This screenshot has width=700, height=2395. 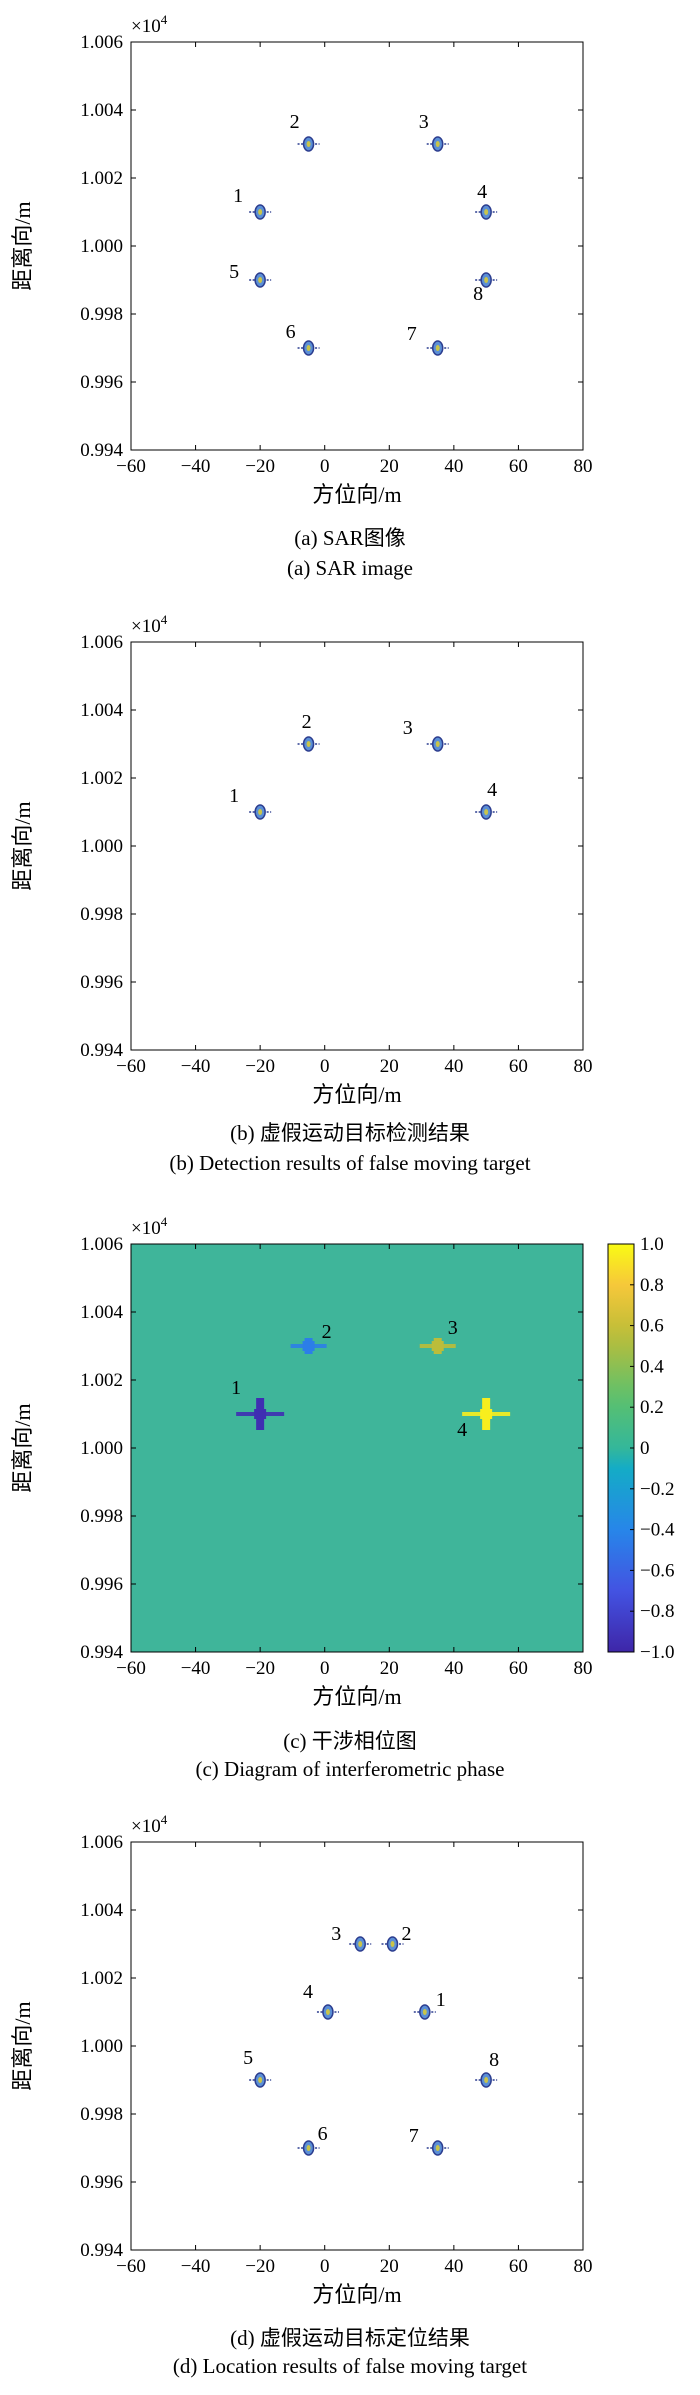 I want to click on caption-chinese: (c) 干涉相位图, so click(x=350, y=1741).